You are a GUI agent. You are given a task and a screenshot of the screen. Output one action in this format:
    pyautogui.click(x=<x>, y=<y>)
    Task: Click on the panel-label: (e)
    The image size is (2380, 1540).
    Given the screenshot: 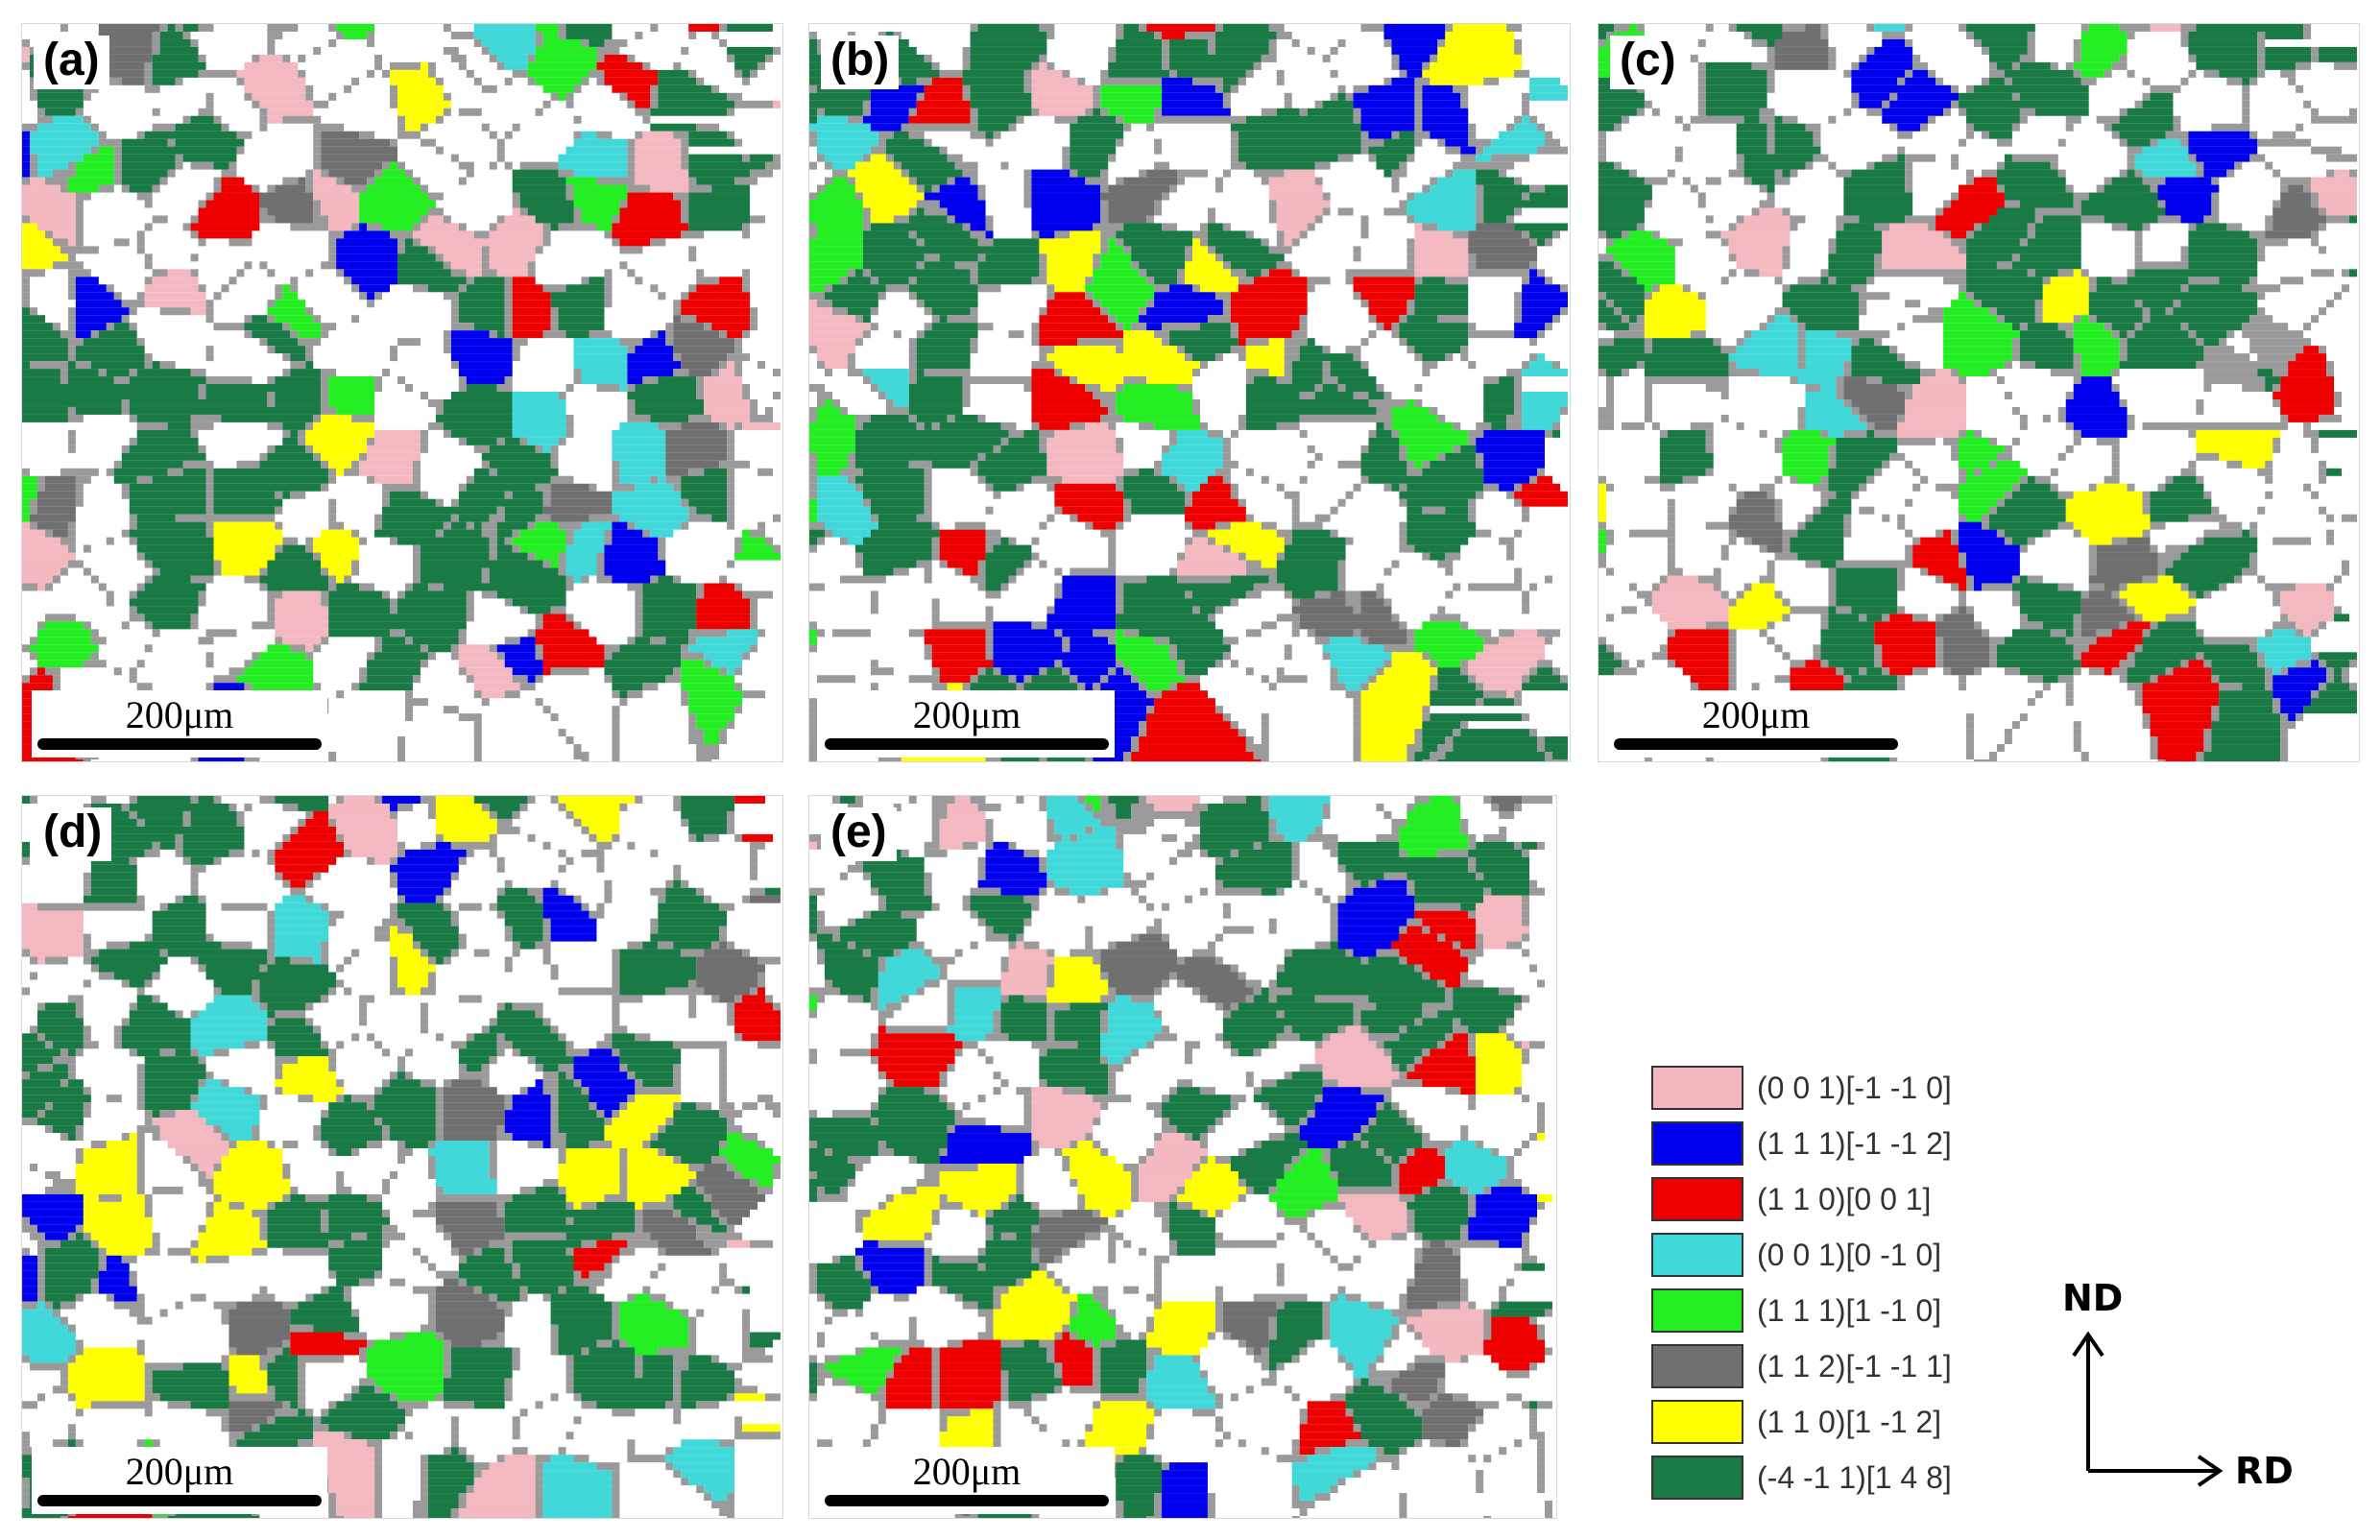 What is the action you would take?
    pyautogui.click(x=859, y=834)
    